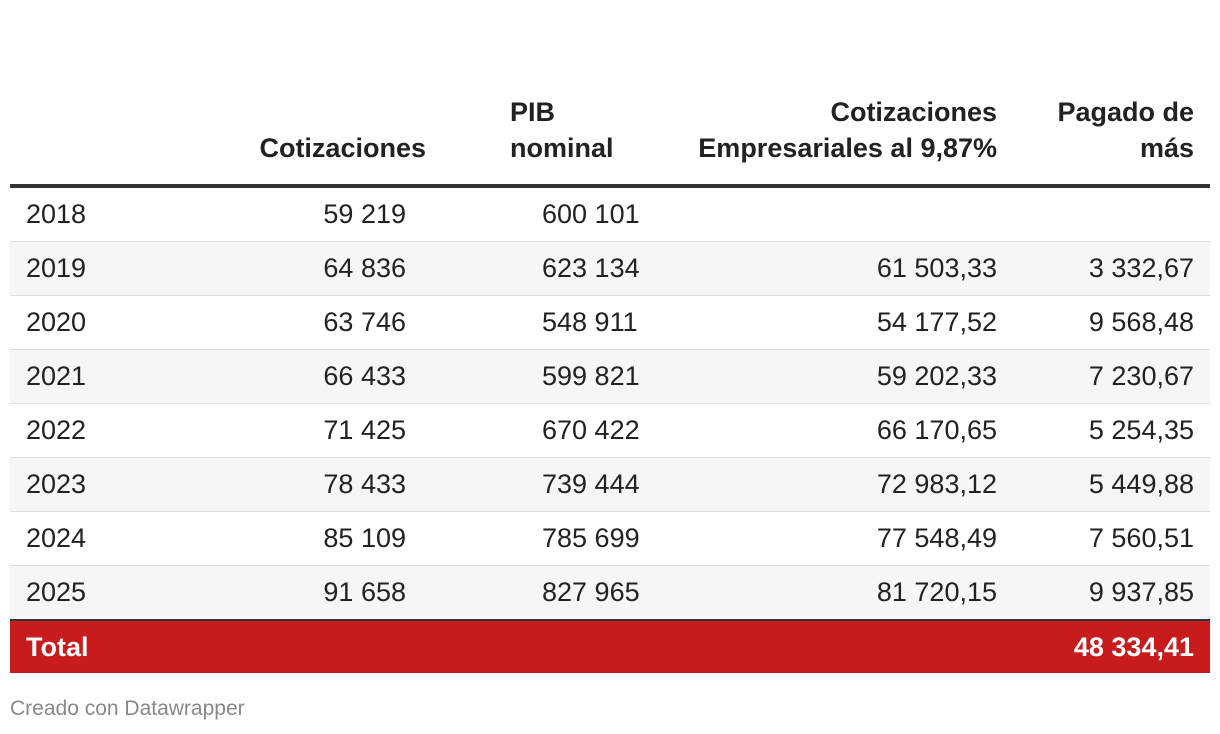 This screenshot has width=1220, height=734. I want to click on table-row: 2018 59 219 600 101, so click(610, 214).